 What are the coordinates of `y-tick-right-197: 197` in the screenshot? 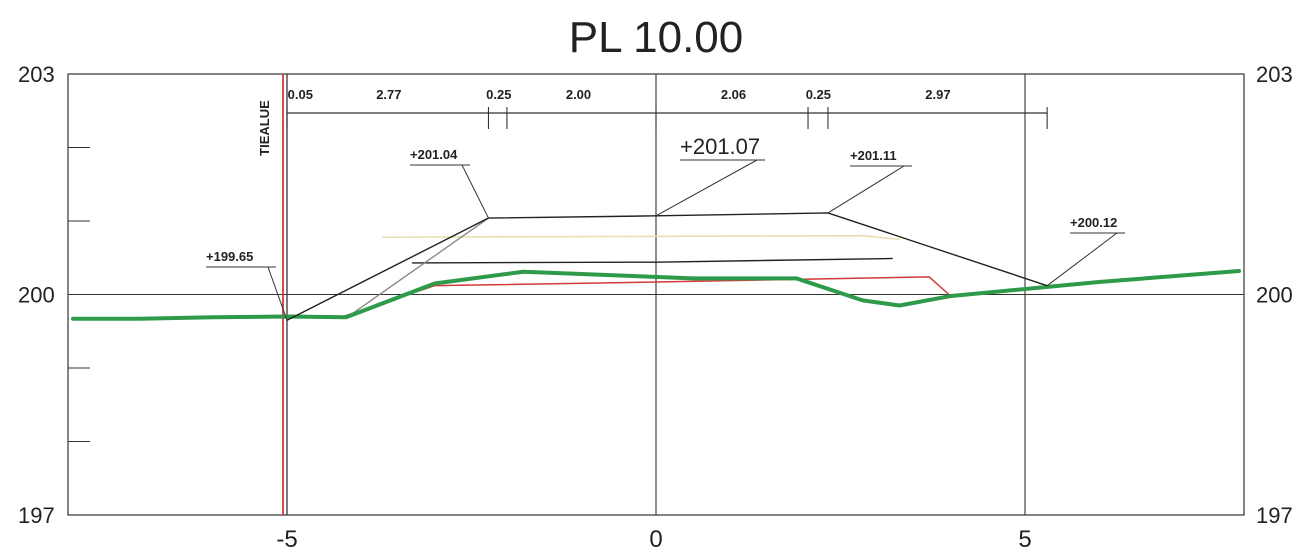 It's located at (1274, 515).